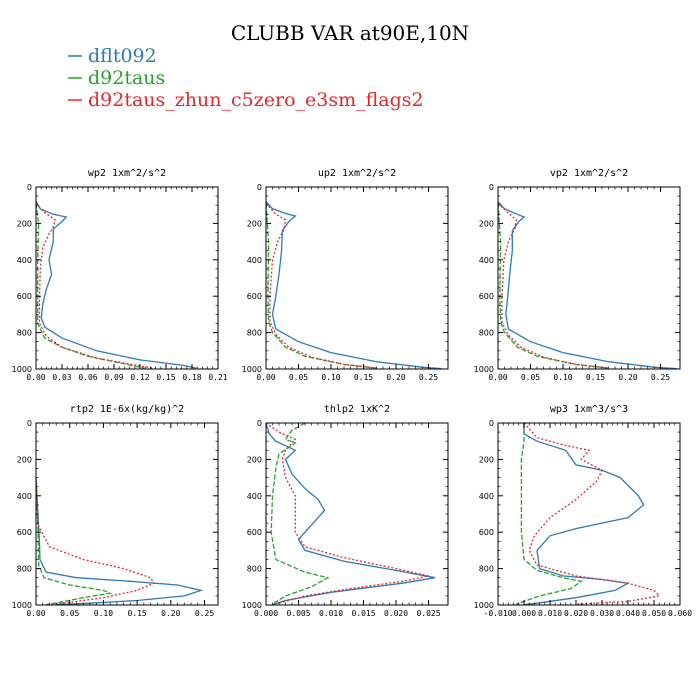 Image resolution: width=700 pixels, height=700 pixels. Describe the element at coordinates (191, 377) in the screenshot. I see `x-tick-label: 0.18` at that location.